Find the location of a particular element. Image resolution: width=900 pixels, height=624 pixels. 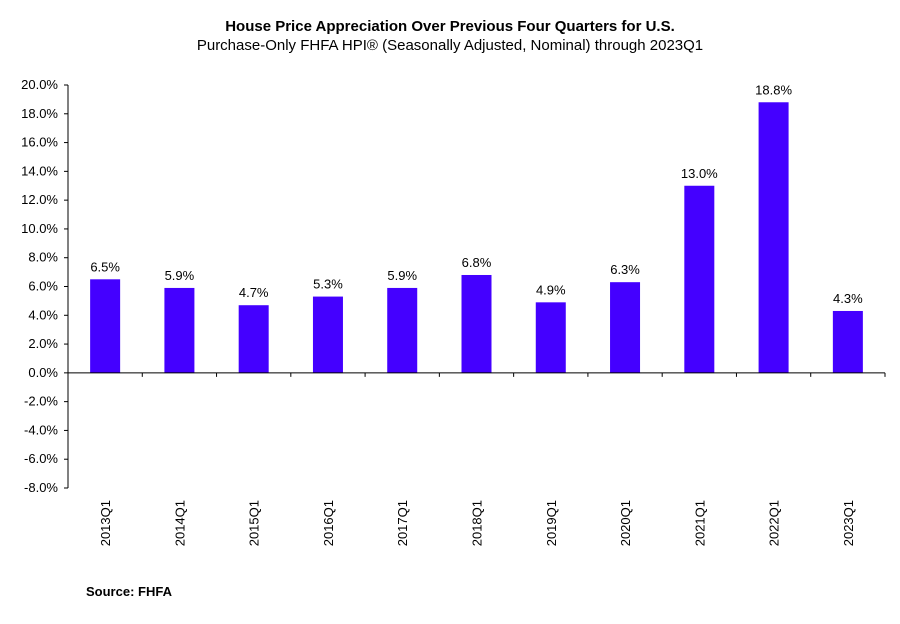

bar-2019Q1 is located at coordinates (550, 337).